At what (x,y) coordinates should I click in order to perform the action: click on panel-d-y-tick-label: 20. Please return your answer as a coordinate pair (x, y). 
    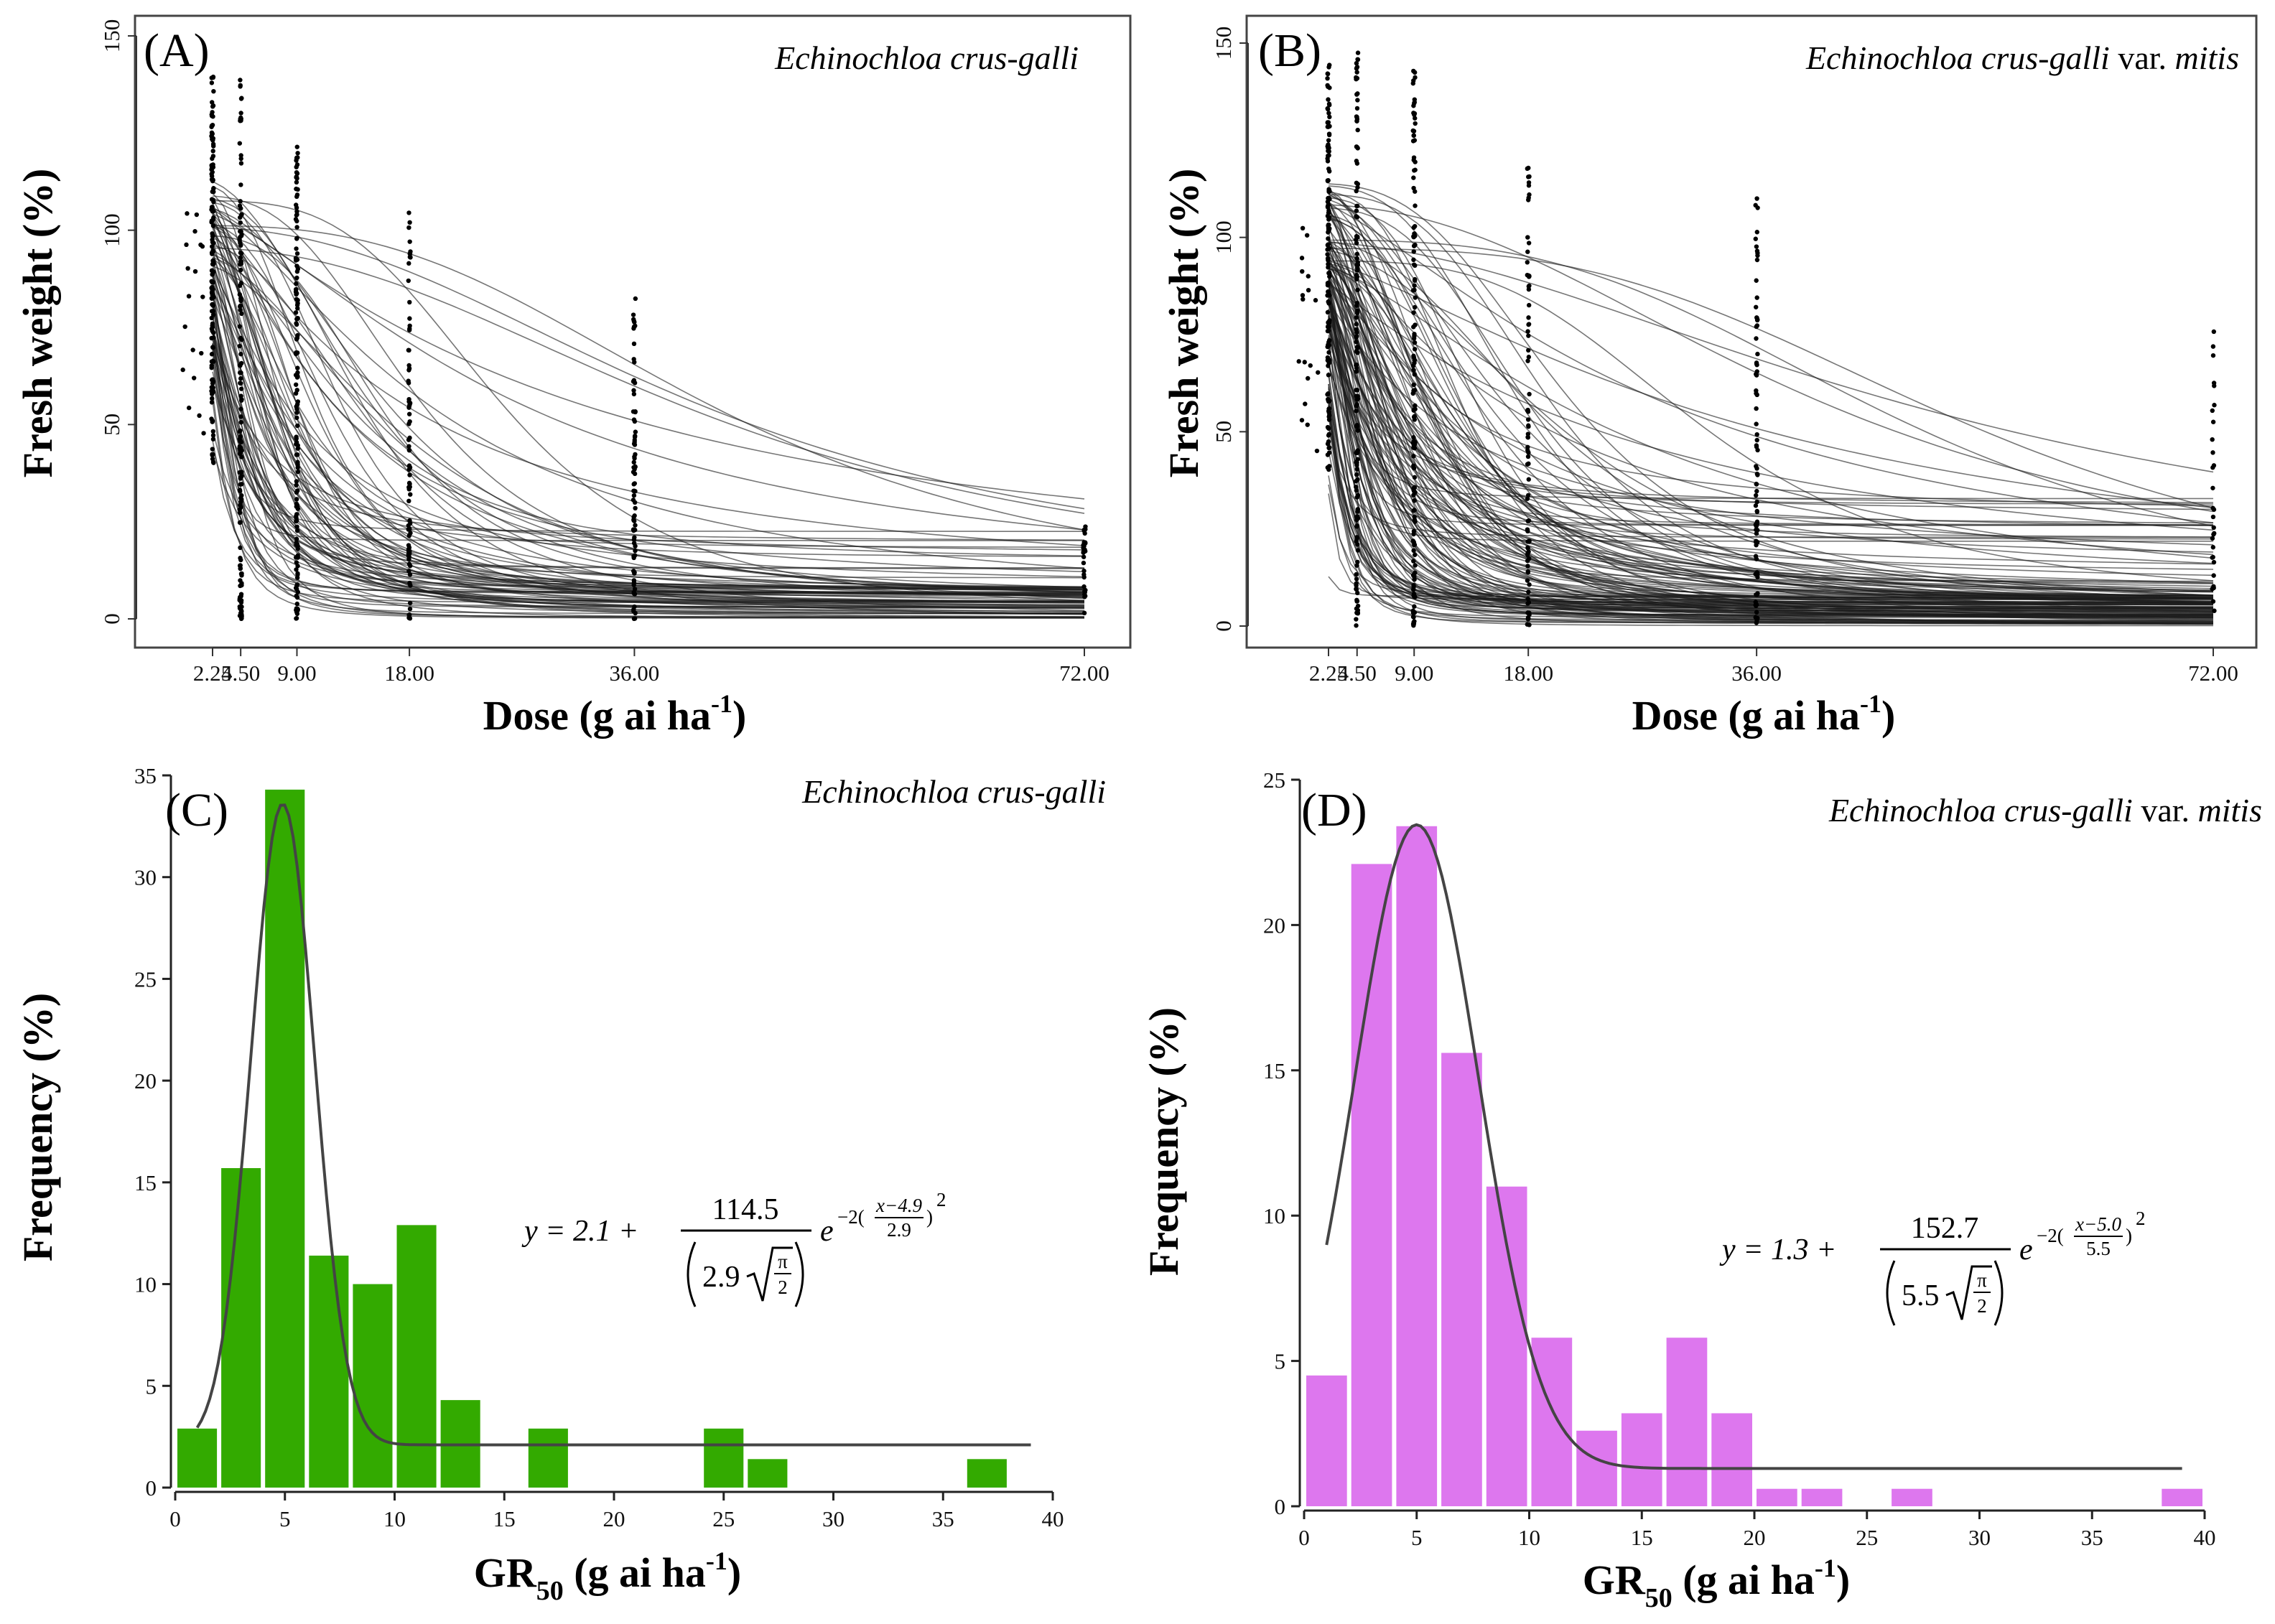
    Looking at the image, I should click on (1274, 925).